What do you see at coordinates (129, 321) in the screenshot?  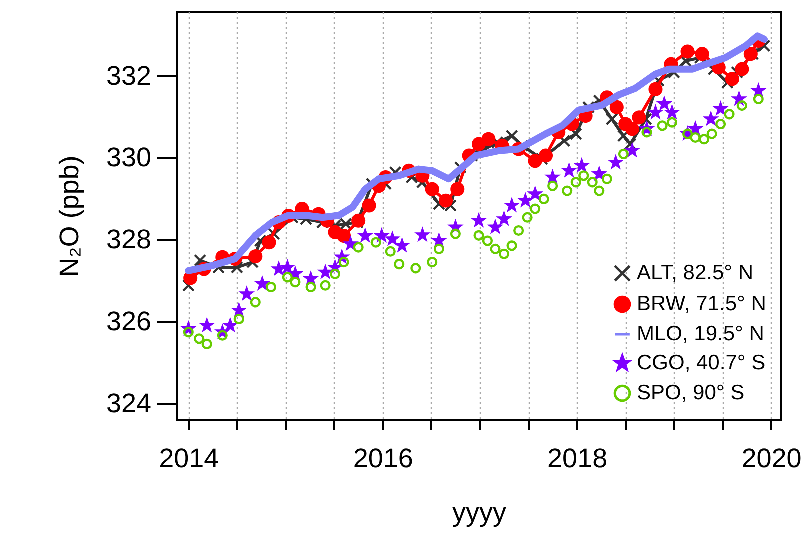 I see `y-tick-label: 326` at bounding box center [129, 321].